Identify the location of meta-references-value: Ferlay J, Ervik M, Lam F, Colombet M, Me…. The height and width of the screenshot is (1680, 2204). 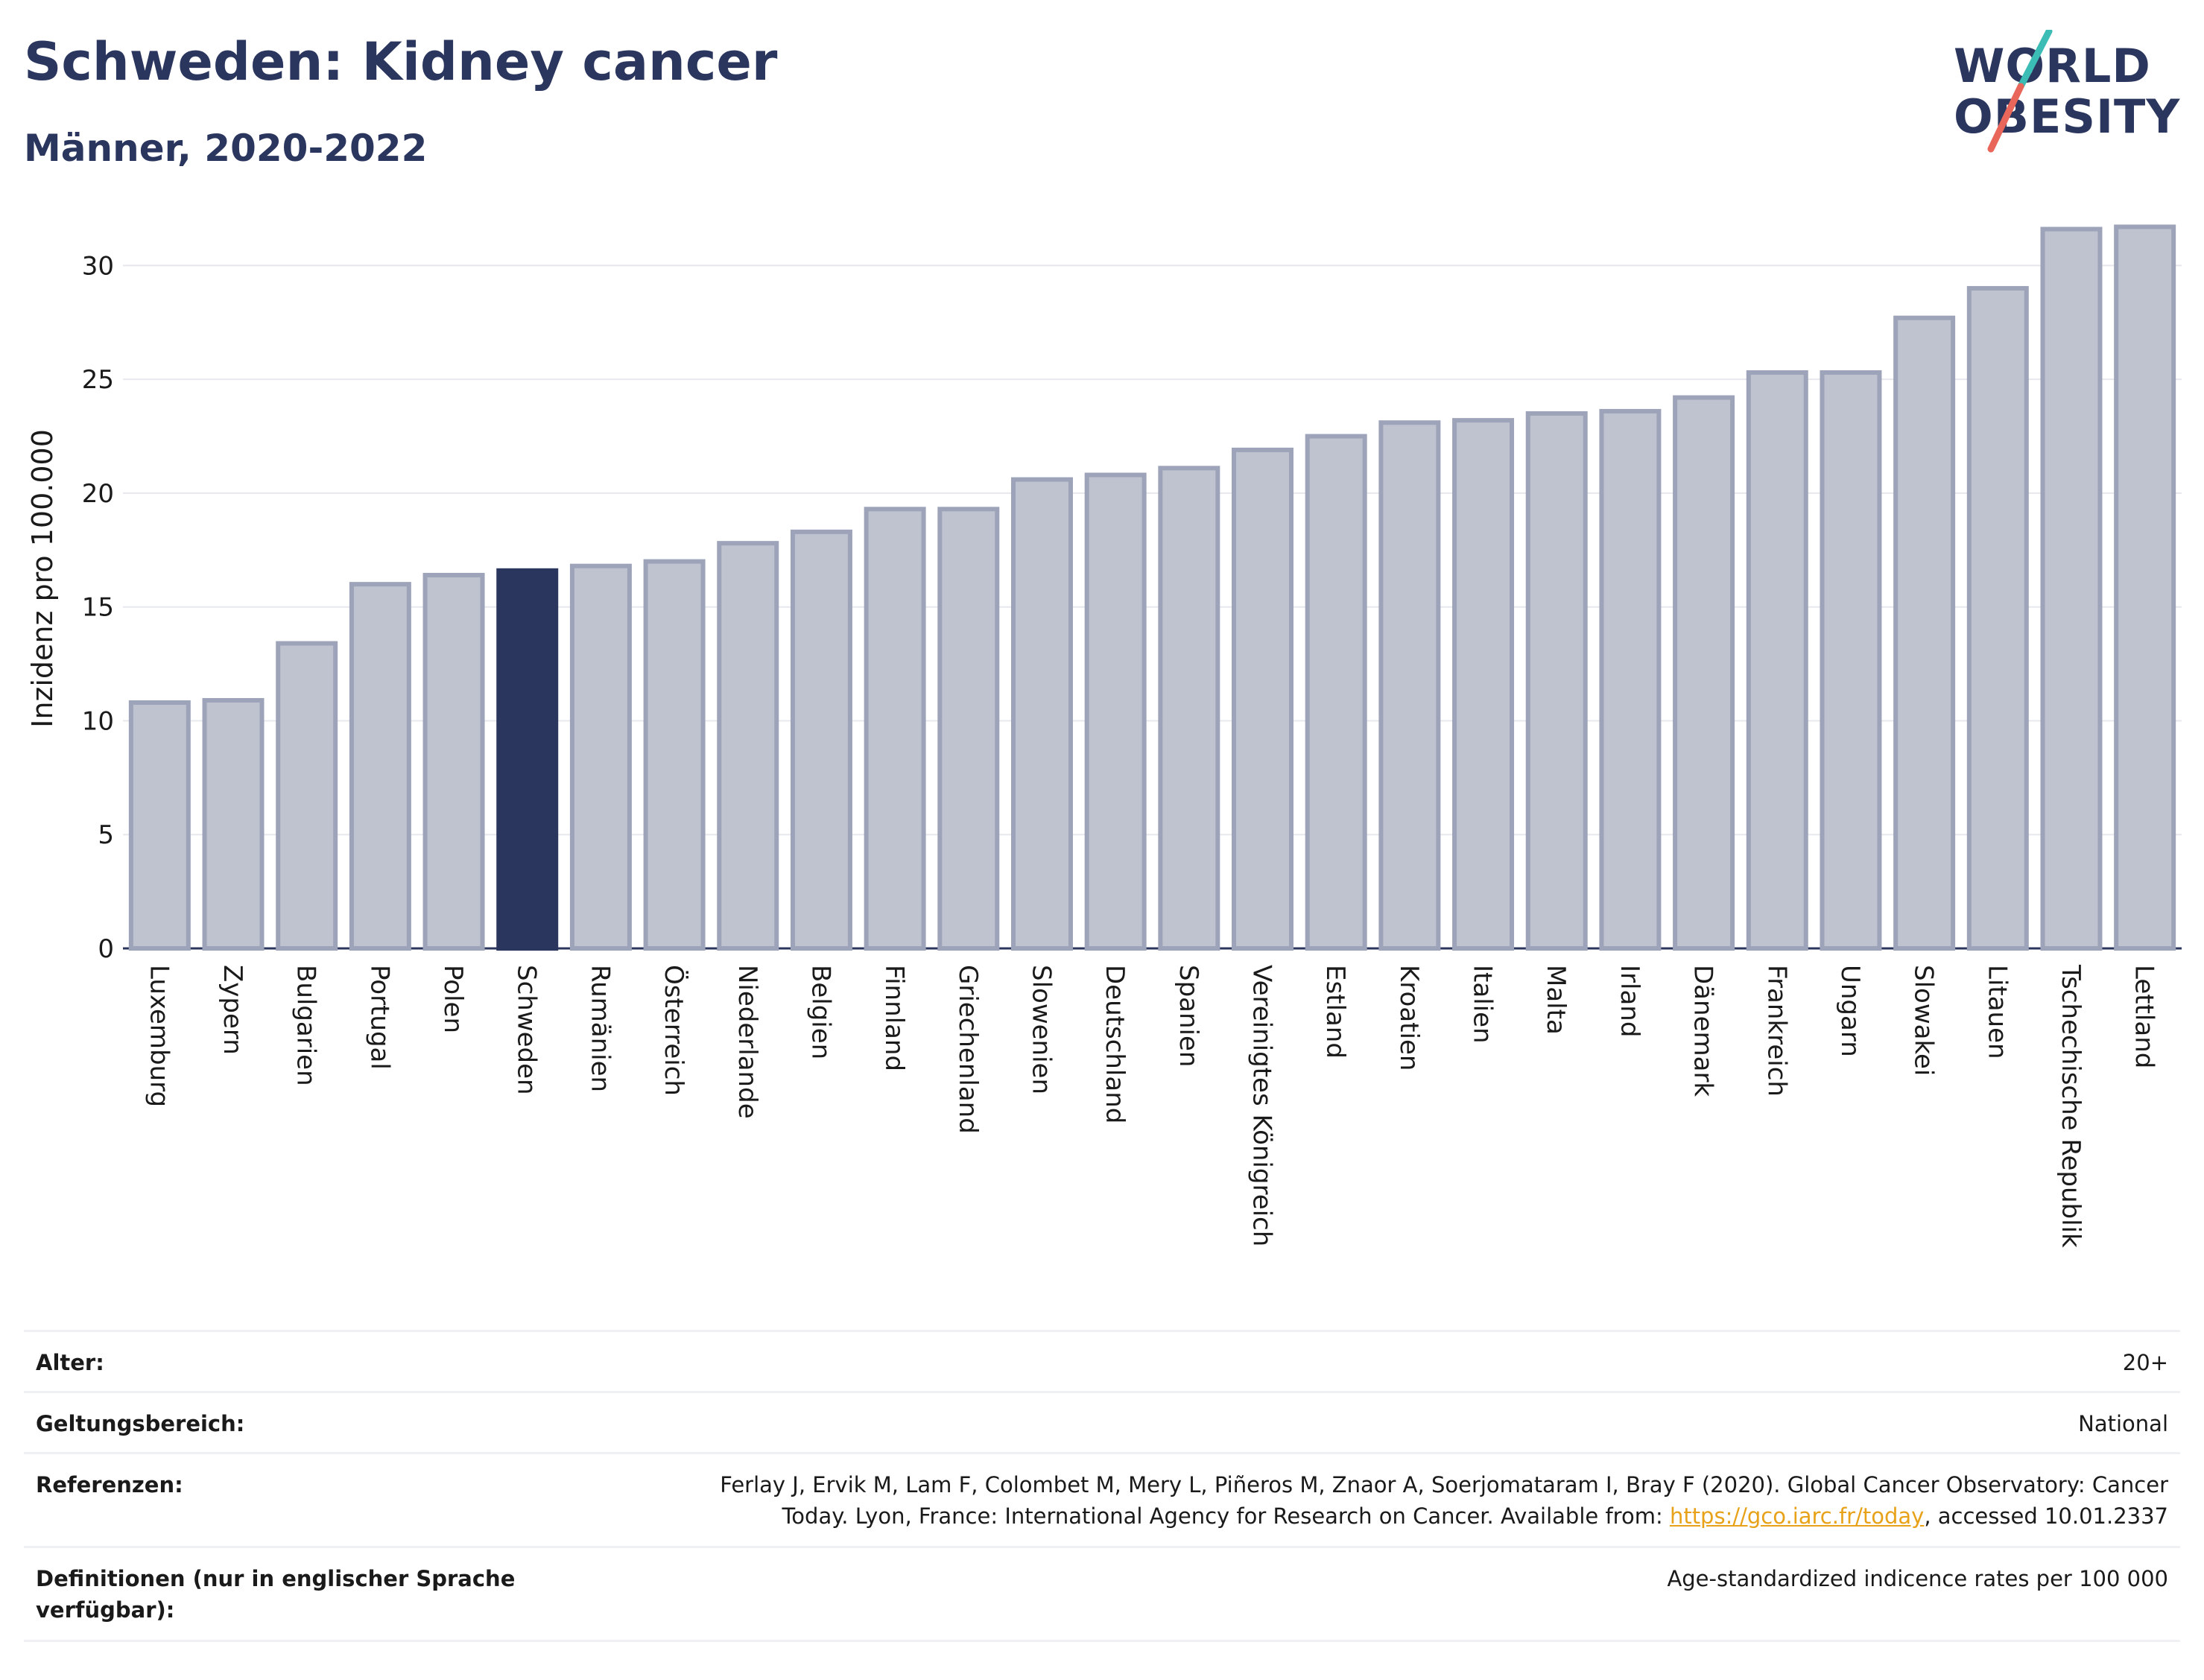
(1386, 1500).